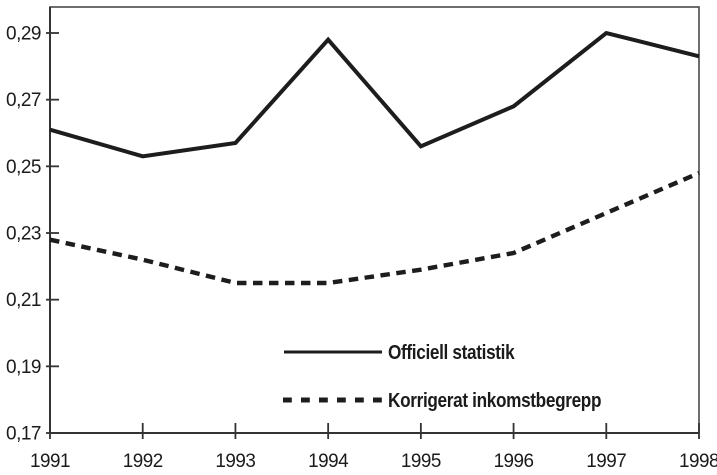 The image size is (717, 475). Describe the element at coordinates (23, 434) in the screenshot. I see `y-axis-tick-label: 0,17` at that location.